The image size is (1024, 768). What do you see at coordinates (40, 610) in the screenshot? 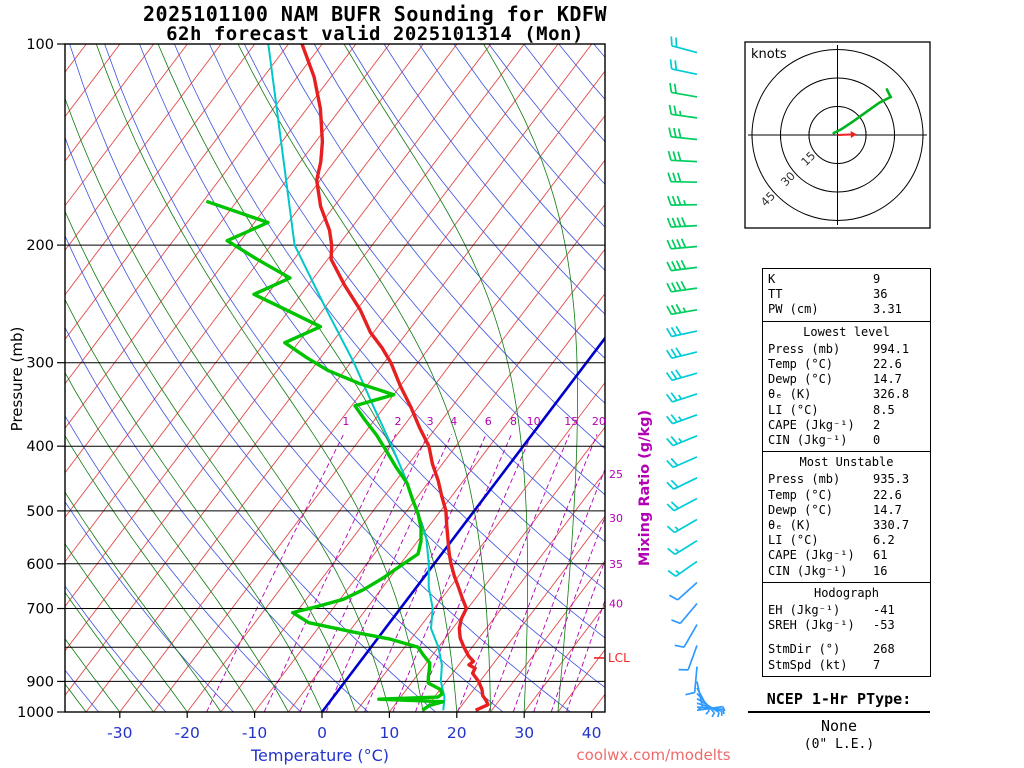
I see `svg-text: 700` at bounding box center [40, 610].